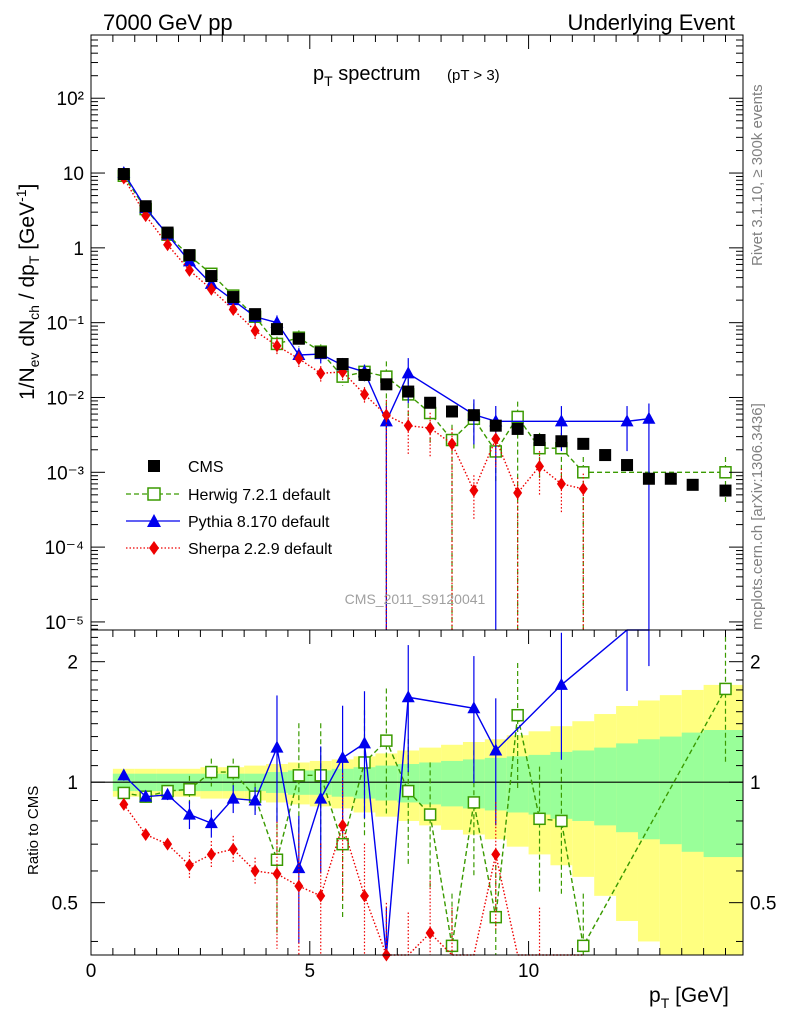  What do you see at coordinates (206, 467) in the screenshot?
I see `legend-label-cms: CMS` at bounding box center [206, 467].